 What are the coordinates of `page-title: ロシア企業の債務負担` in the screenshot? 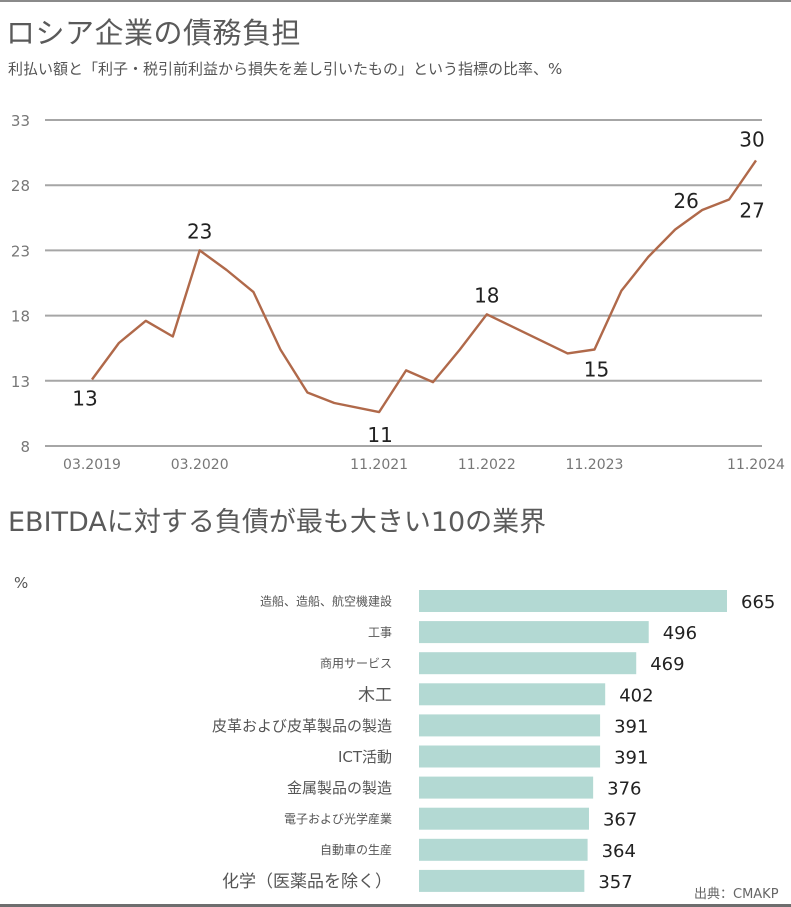 It's located at (154, 33).